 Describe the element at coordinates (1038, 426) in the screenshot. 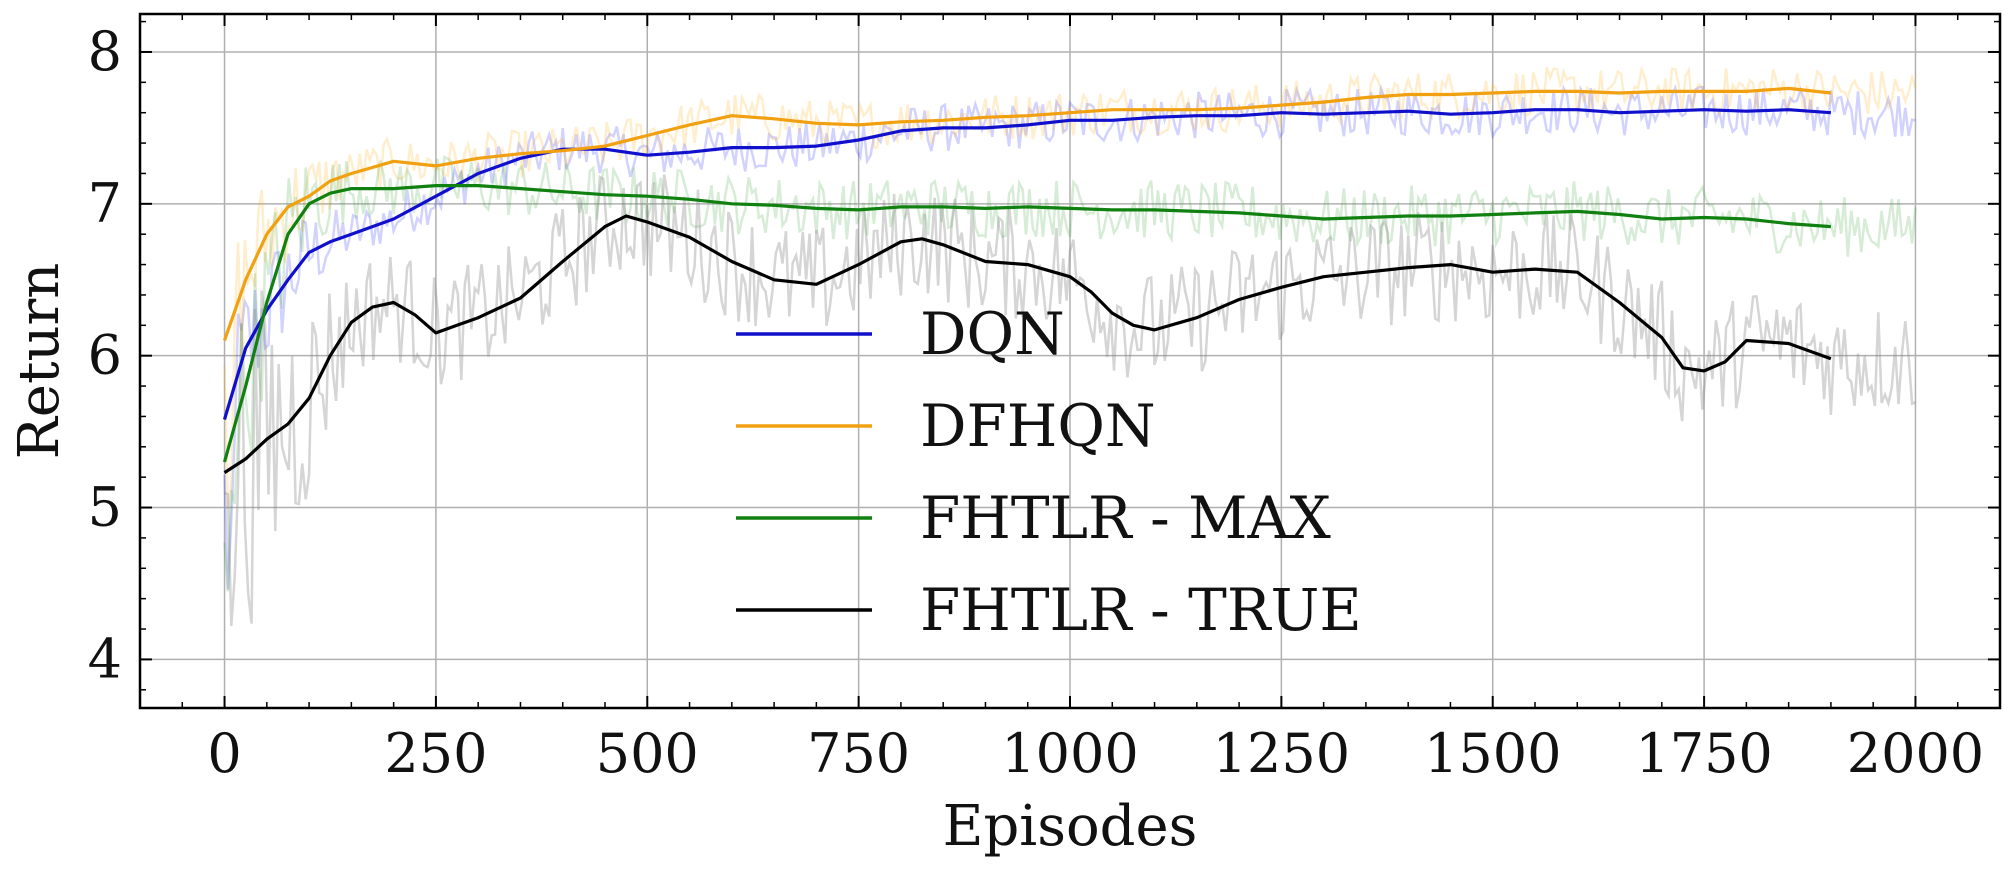

I see `legend-label-1: DFHQN` at that location.